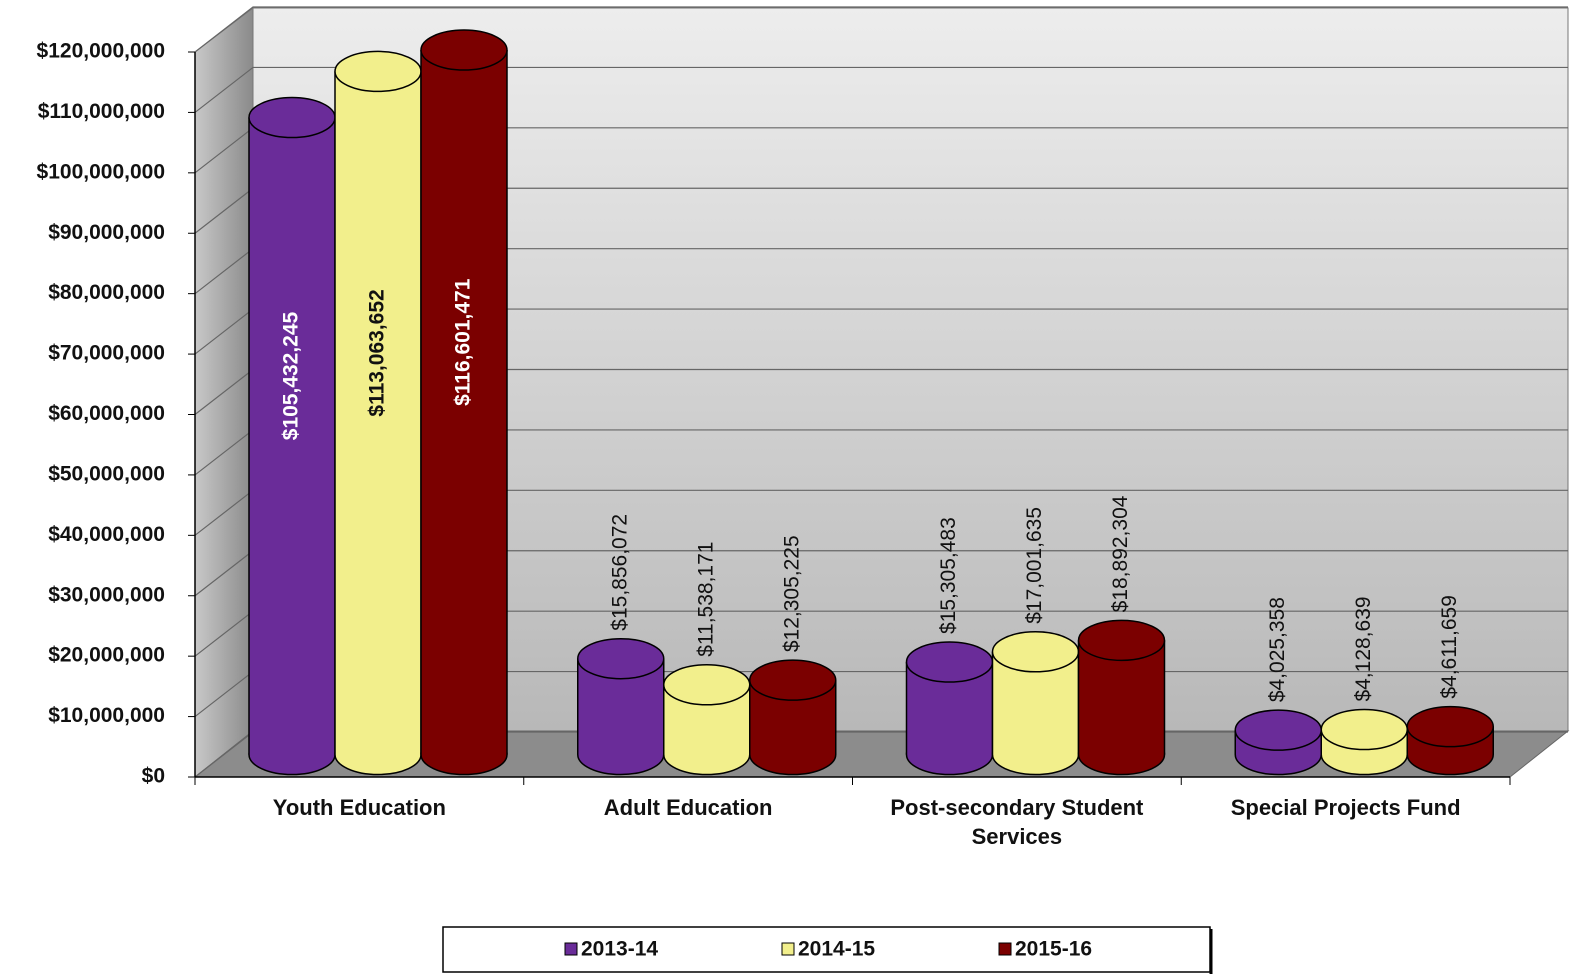 This screenshot has width=1574, height=977. I want to click on value-label: $18,892,304, so click(1120, 553).